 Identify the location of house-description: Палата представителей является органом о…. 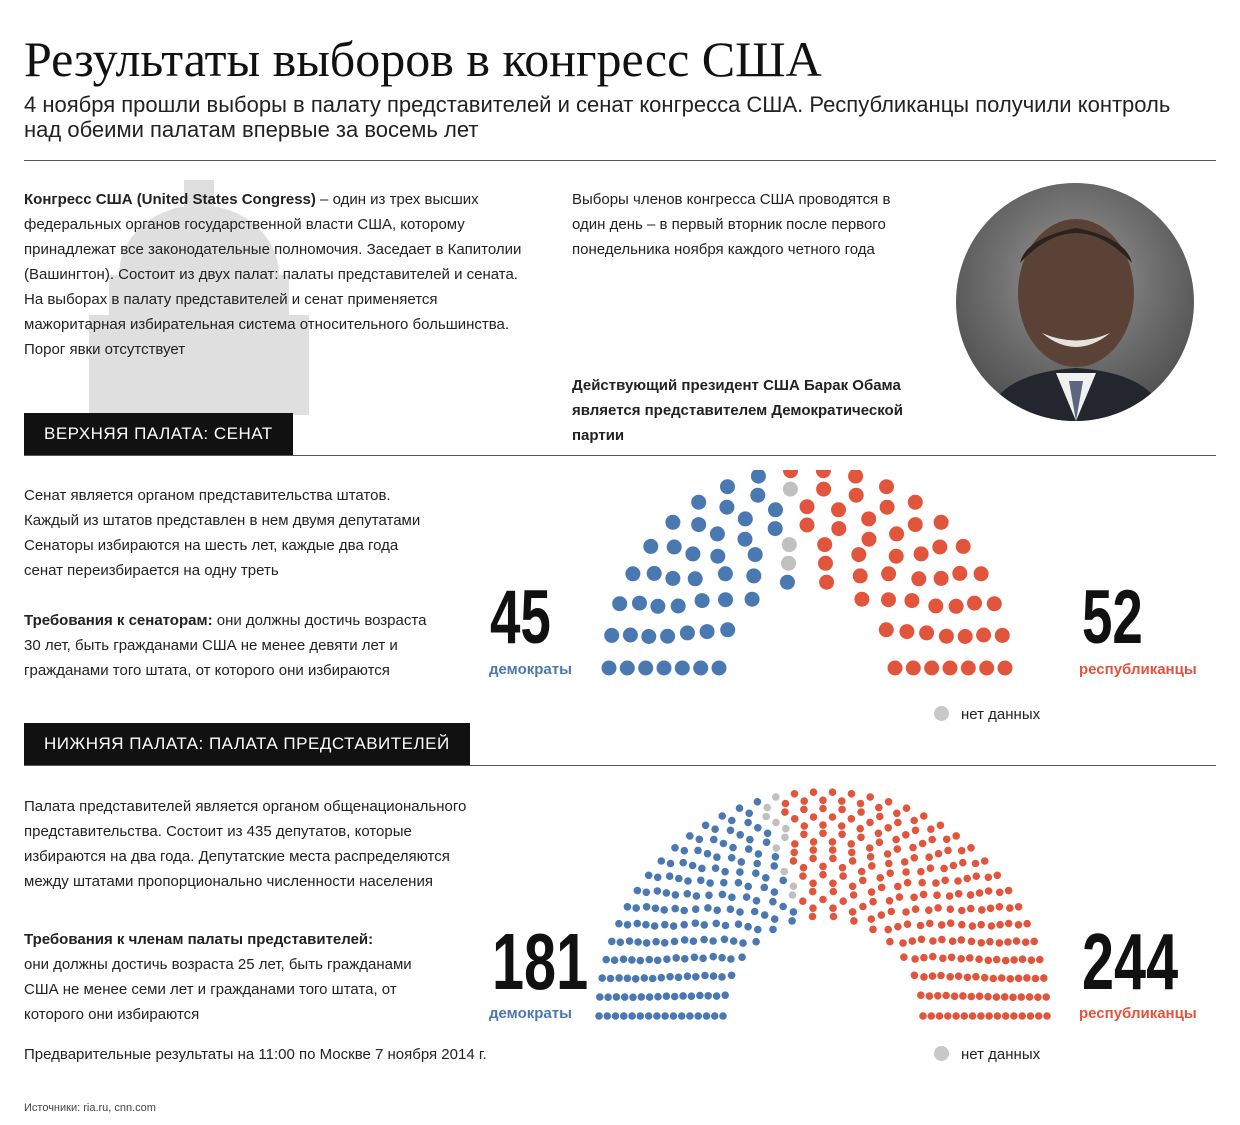
(245, 844).